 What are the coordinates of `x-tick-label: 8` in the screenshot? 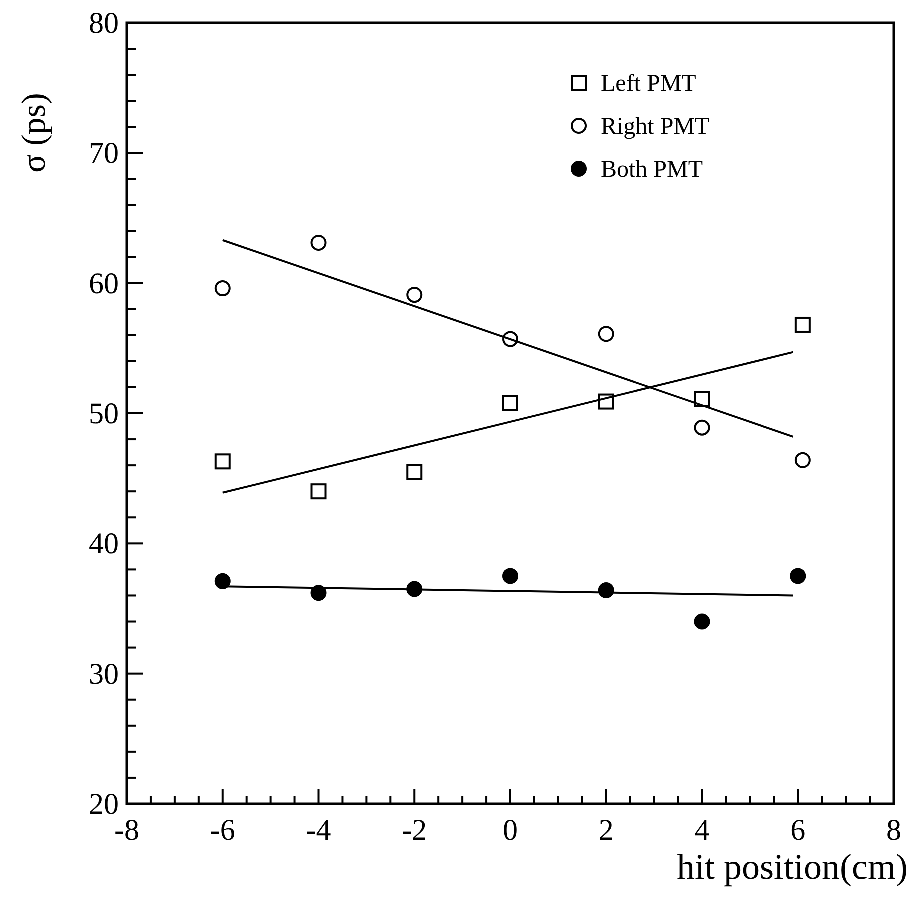 It's located at (894, 830).